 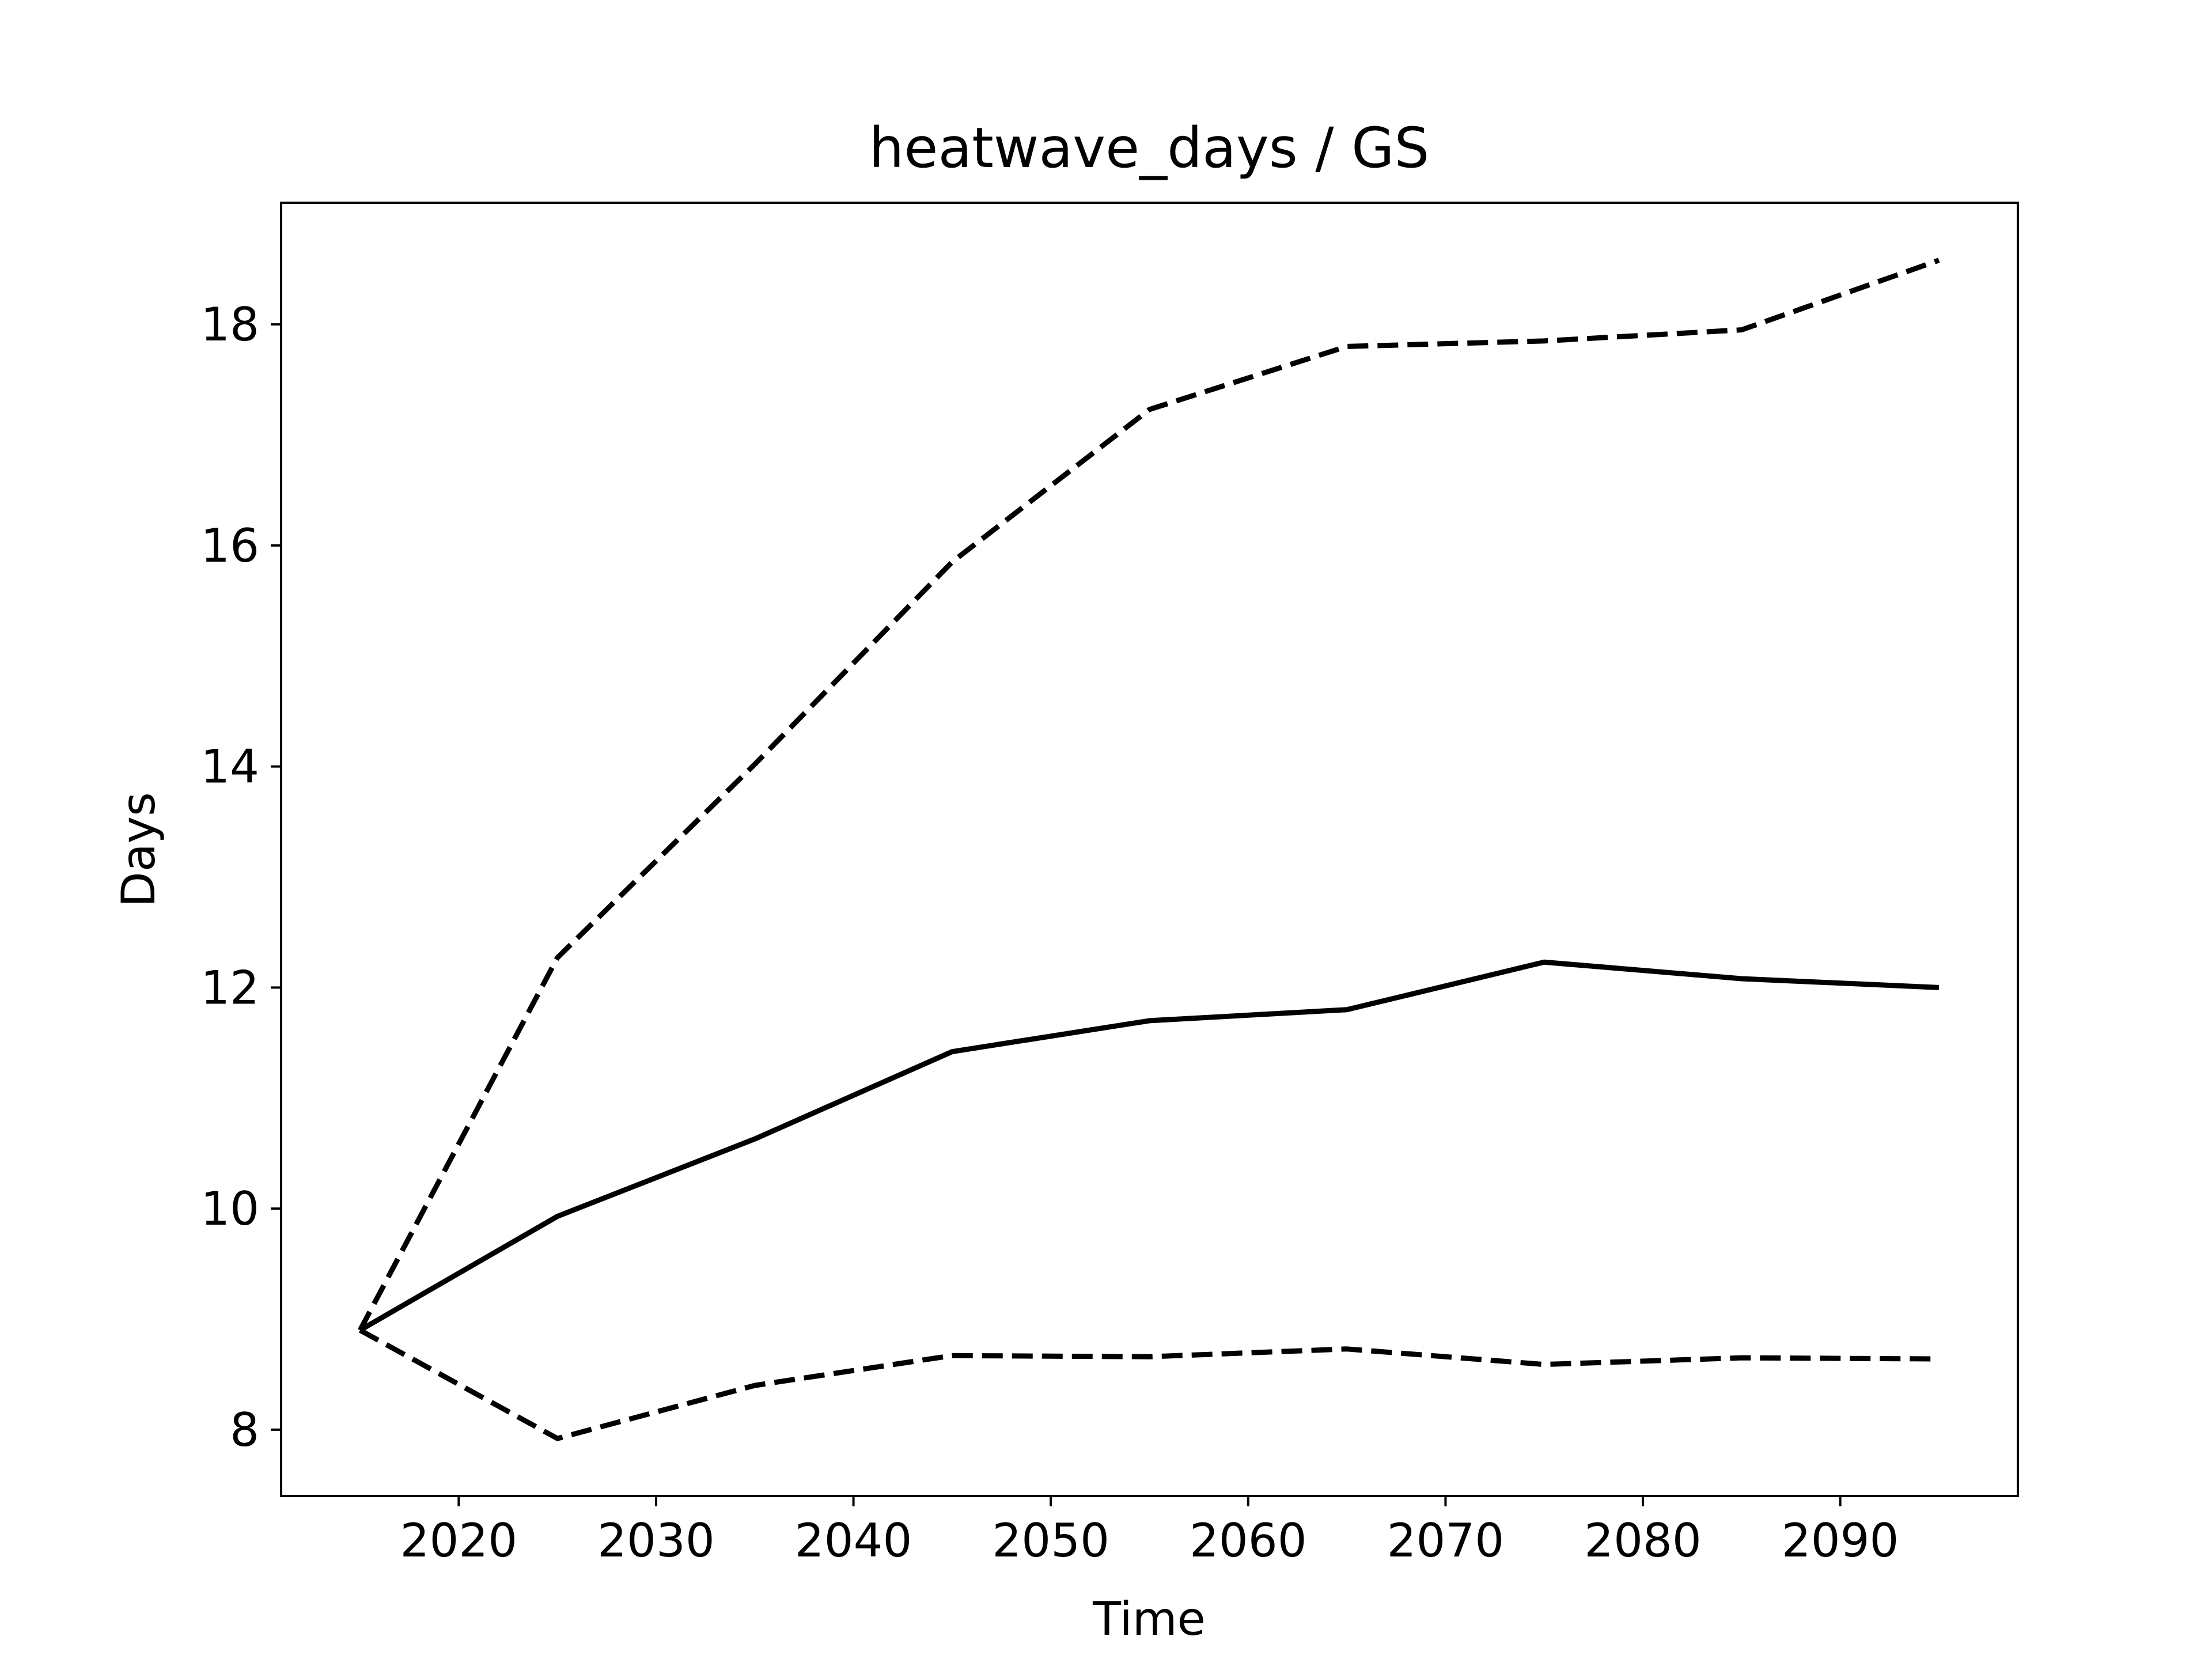 I want to click on y-axis: 8 10 12 14 16 18, so click(x=240, y=877).